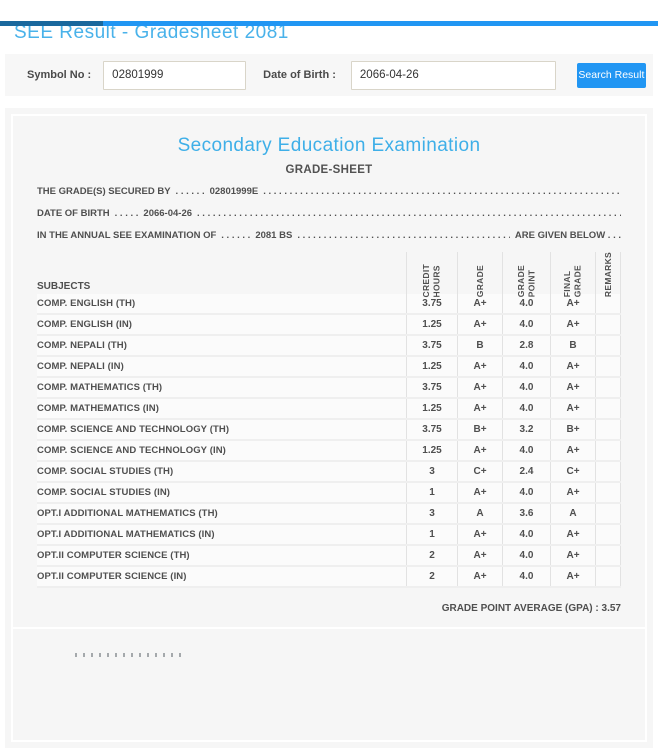 The width and height of the screenshot is (658, 748). I want to click on subject-cell: OPT.II COMPUTER SCIENCE (IN), so click(112, 576).